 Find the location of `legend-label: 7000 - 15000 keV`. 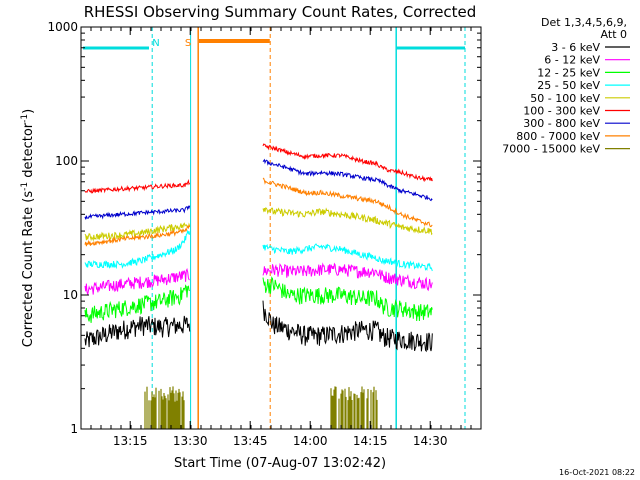

legend-label: 7000 - 15000 keV is located at coordinates (551, 149).